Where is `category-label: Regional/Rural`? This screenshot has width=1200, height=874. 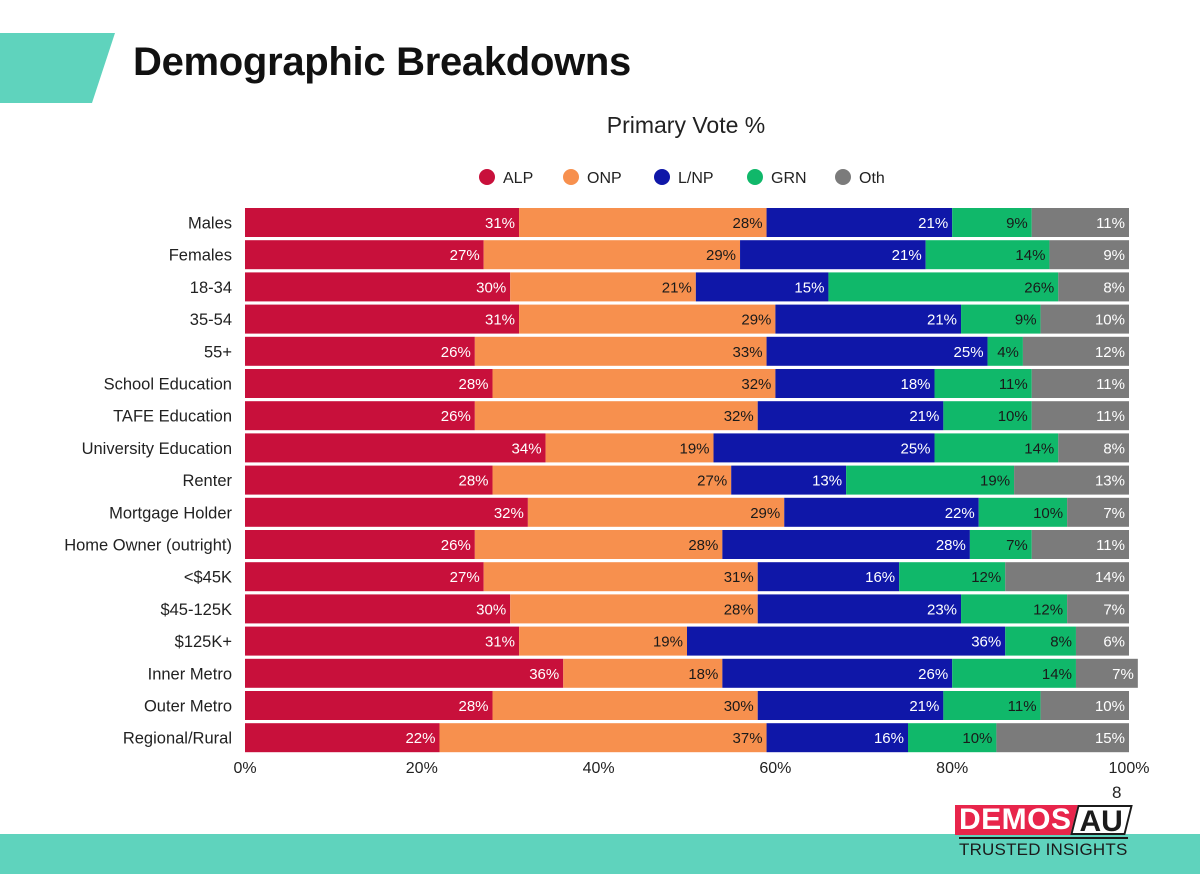 category-label: Regional/Rural is located at coordinates (177, 739).